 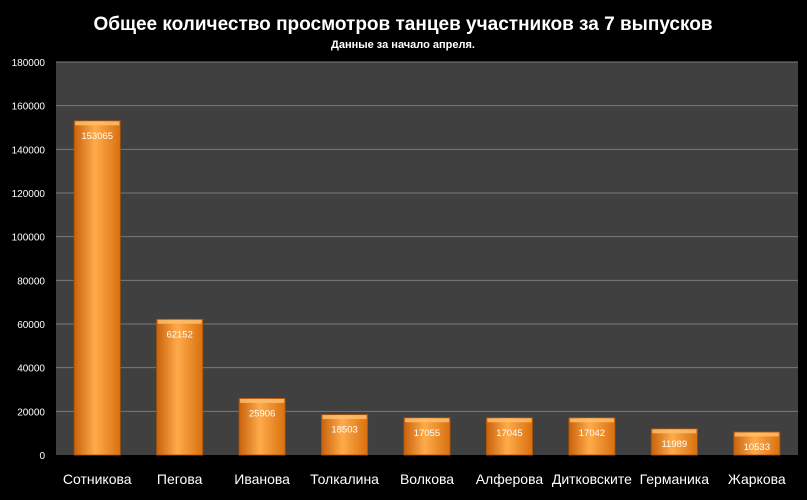 I want to click on data-label: 18503, so click(x=344, y=430).